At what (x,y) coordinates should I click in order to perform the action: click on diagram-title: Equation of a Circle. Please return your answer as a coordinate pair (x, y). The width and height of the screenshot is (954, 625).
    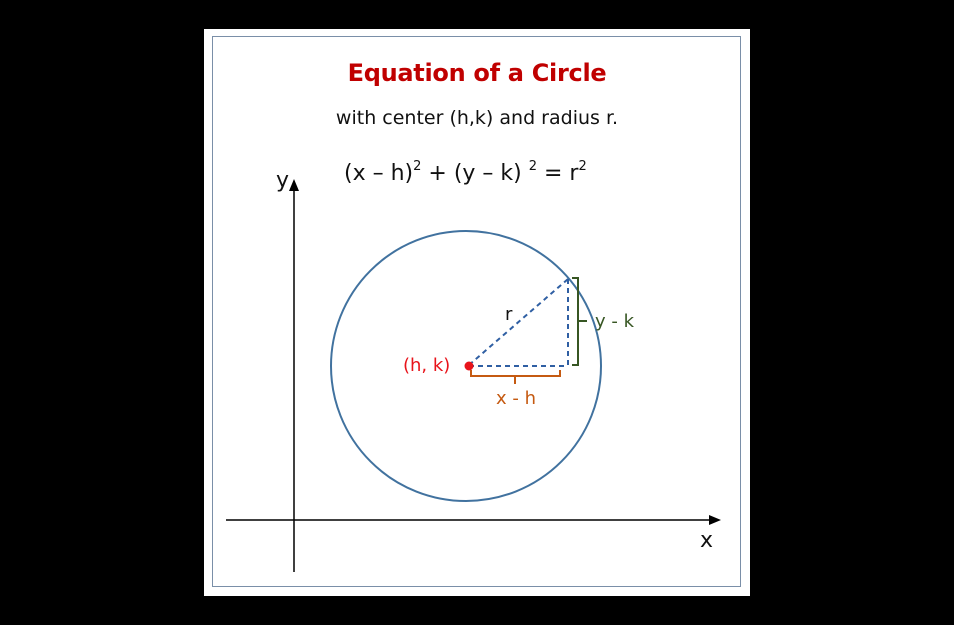
    Looking at the image, I should click on (477, 73).